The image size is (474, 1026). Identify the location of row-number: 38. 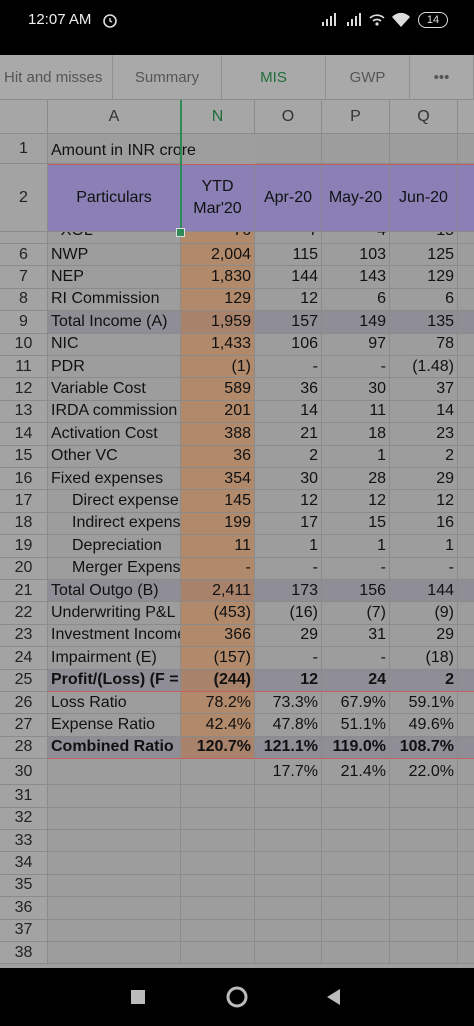
(24, 953).